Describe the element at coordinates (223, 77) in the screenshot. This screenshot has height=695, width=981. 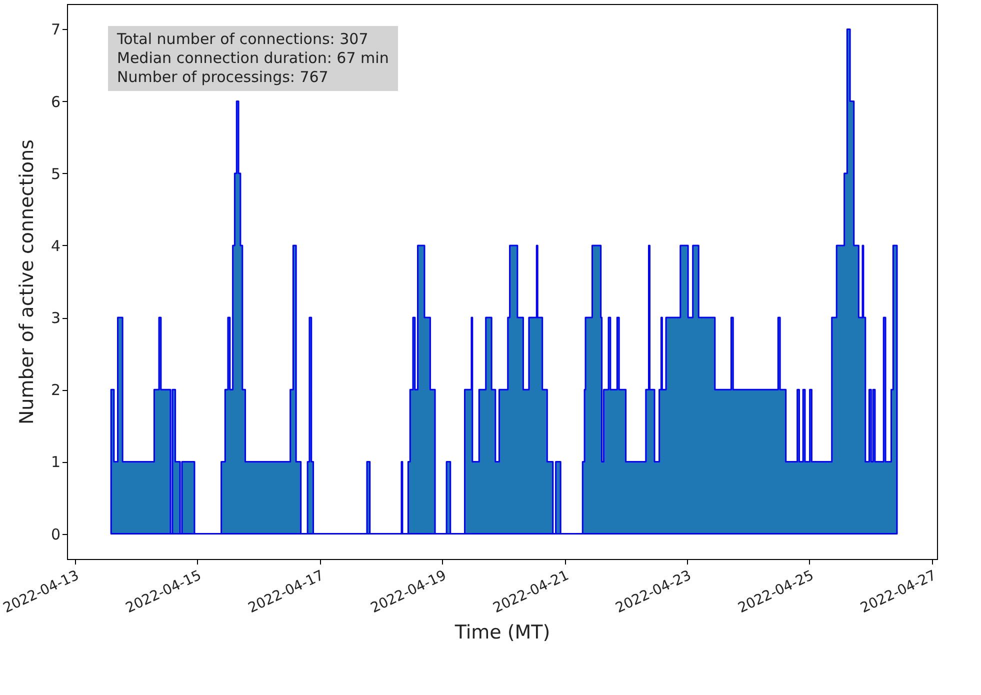
I see `annotation: Number of processings: 767` at that location.